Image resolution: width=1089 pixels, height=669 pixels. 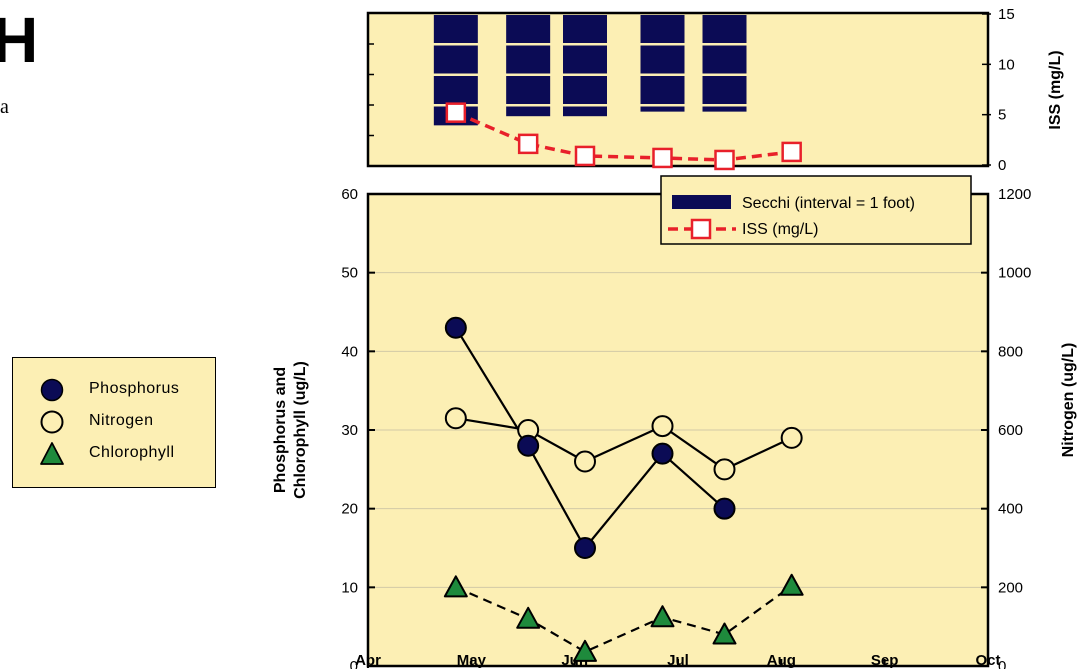 What do you see at coordinates (781, 660) in the screenshot?
I see `month-tick-label: Aug` at bounding box center [781, 660].